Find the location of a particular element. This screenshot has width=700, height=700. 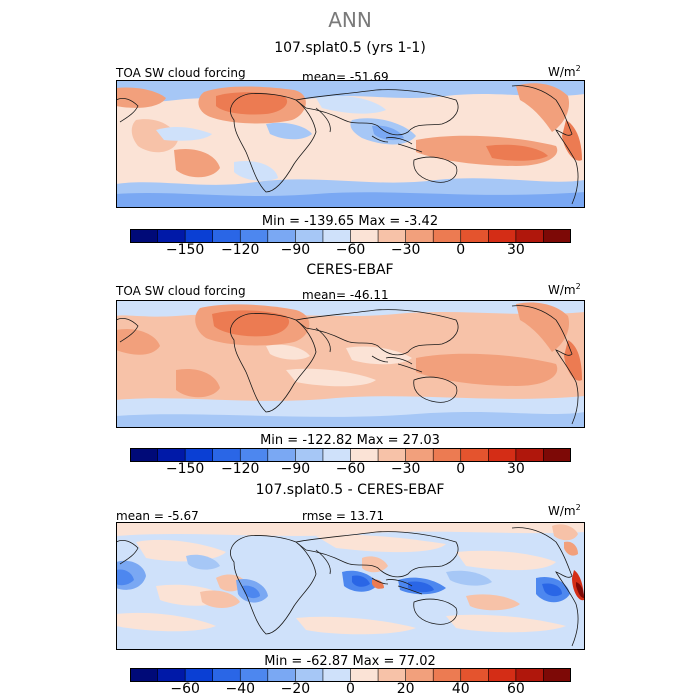

panel-2-map is located at coordinates (350, 364).